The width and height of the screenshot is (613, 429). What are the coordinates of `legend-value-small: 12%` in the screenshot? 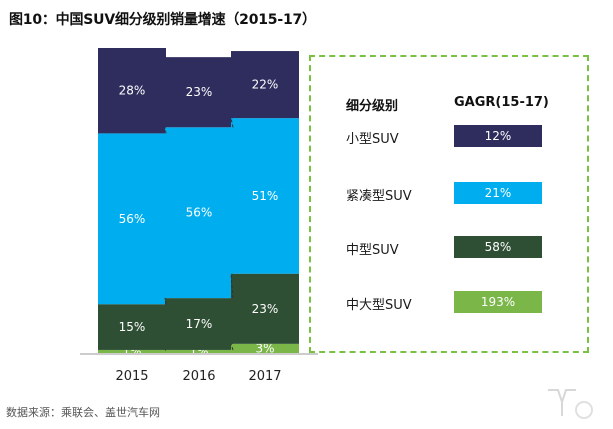 It's located at (498, 136).